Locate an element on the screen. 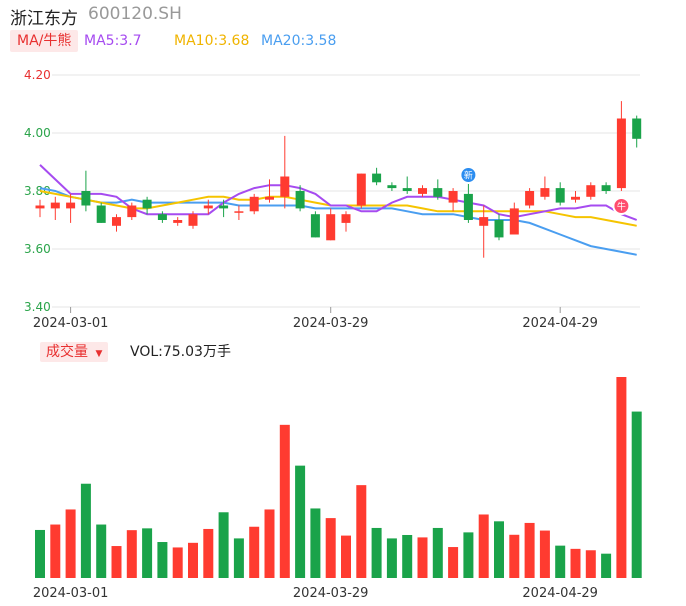  marker-label: 新 is located at coordinates (468, 176).